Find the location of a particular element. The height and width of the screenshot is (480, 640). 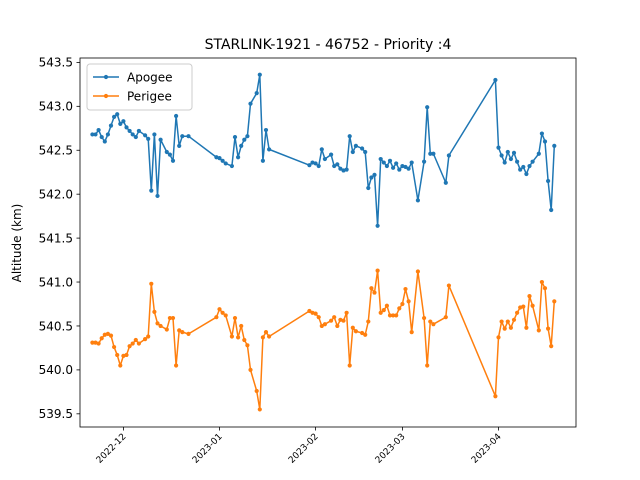

legend-perigee-marker is located at coordinates (106, 96).